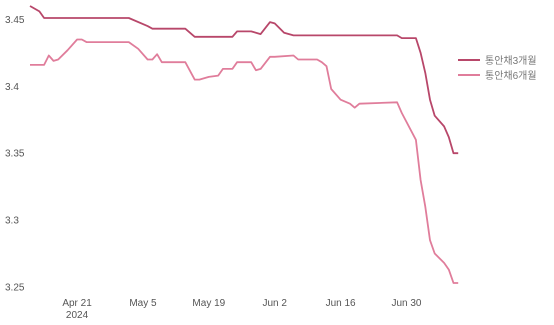 Image resolution: width=554 pixels, height=325 pixels. I want to click on y-tick-label: 3.25, so click(15, 288).